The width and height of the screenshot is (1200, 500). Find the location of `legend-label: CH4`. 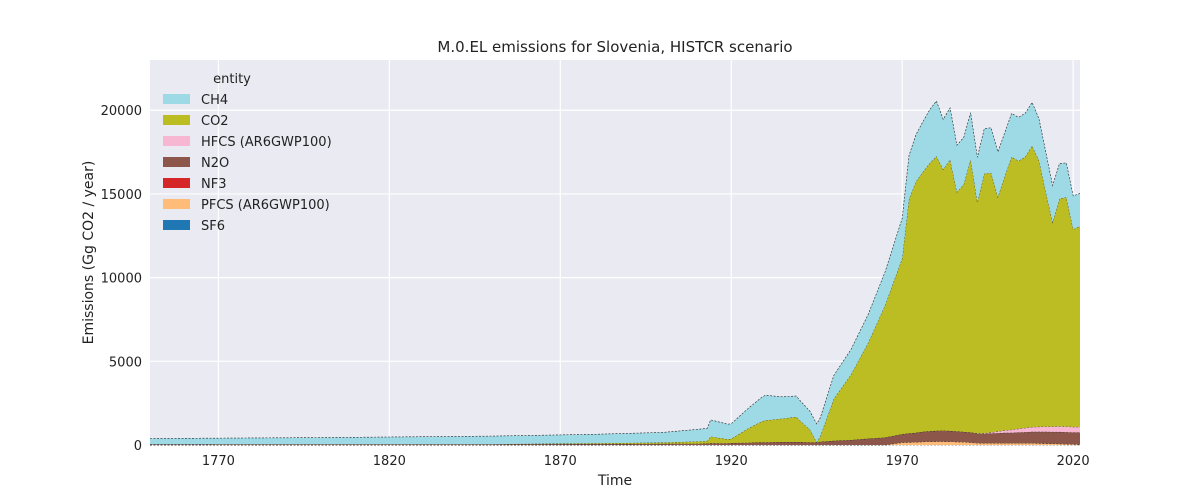

legend-label: CH4 is located at coordinates (214, 100).